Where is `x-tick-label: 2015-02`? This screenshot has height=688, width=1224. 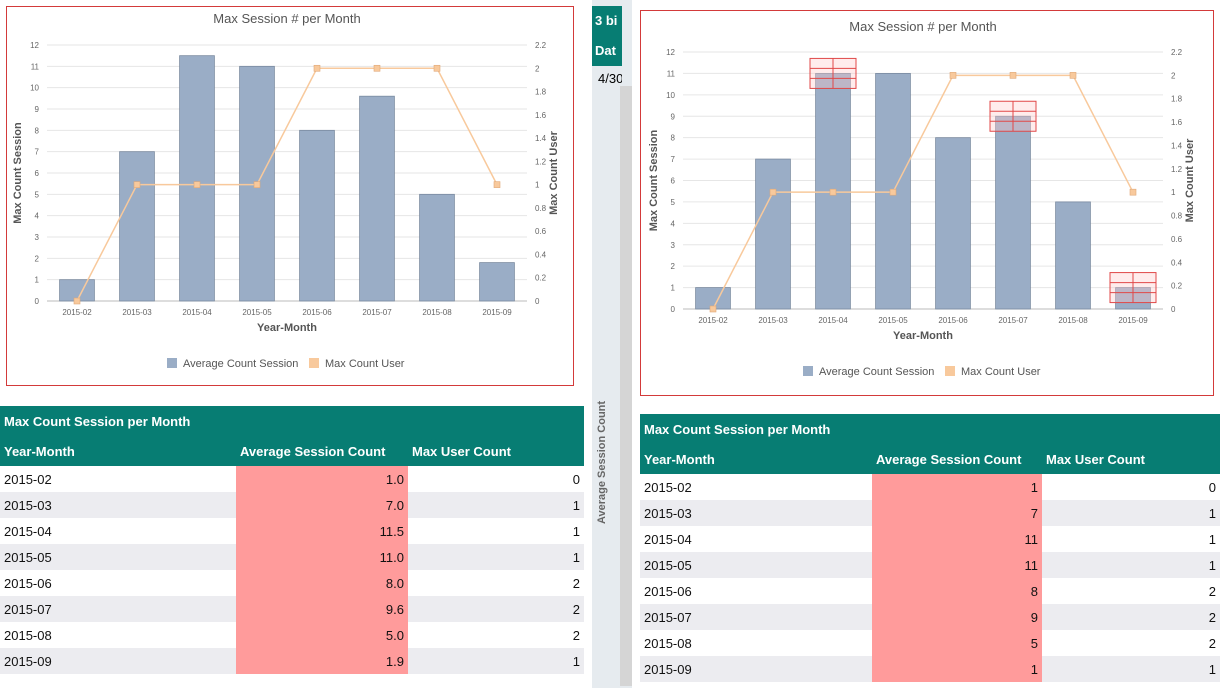
x-tick-label: 2015-02 is located at coordinates (77, 312).